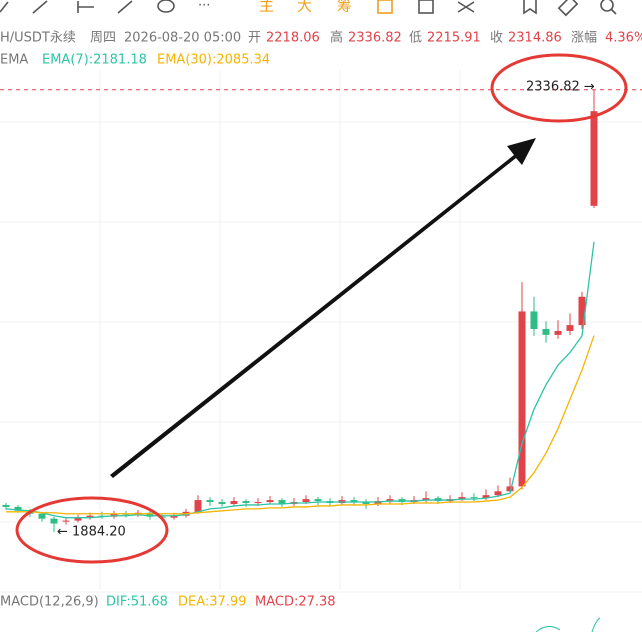 Image resolution: width=642 pixels, height=632 pixels. Describe the element at coordinates (137, 602) in the screenshot. I see `macd-dif: DIF:51.68` at that location.